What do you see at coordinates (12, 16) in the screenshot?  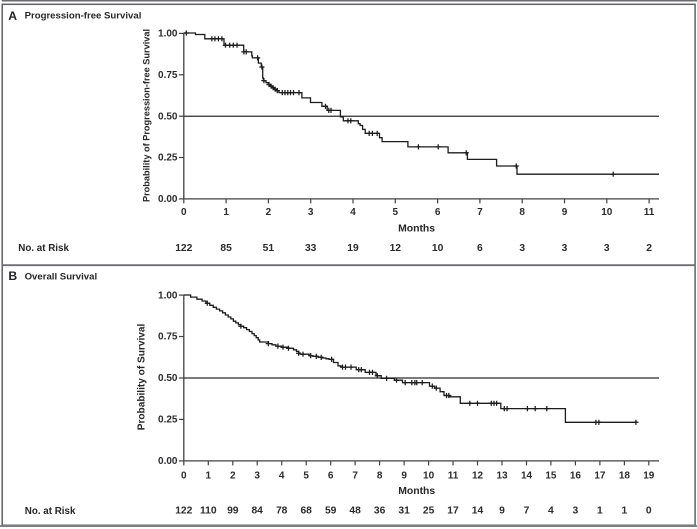 I see `svg-text: A` at bounding box center [12, 16].